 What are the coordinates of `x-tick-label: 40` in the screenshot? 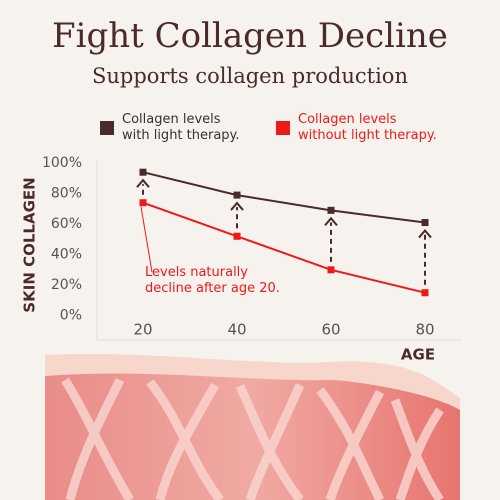 It's located at (236, 330).